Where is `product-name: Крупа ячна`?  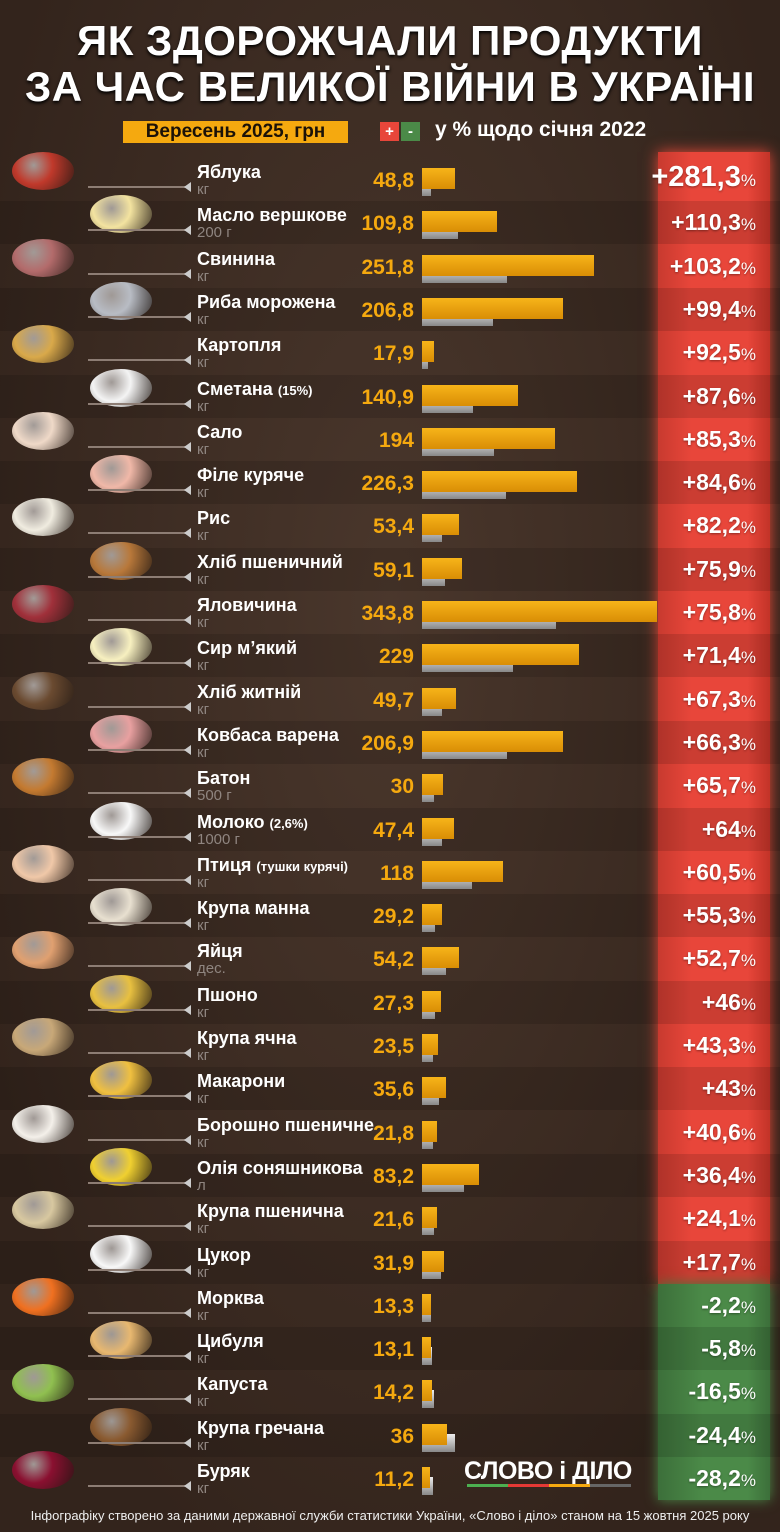
product-name: Крупа ячна is located at coordinates (247, 1038).